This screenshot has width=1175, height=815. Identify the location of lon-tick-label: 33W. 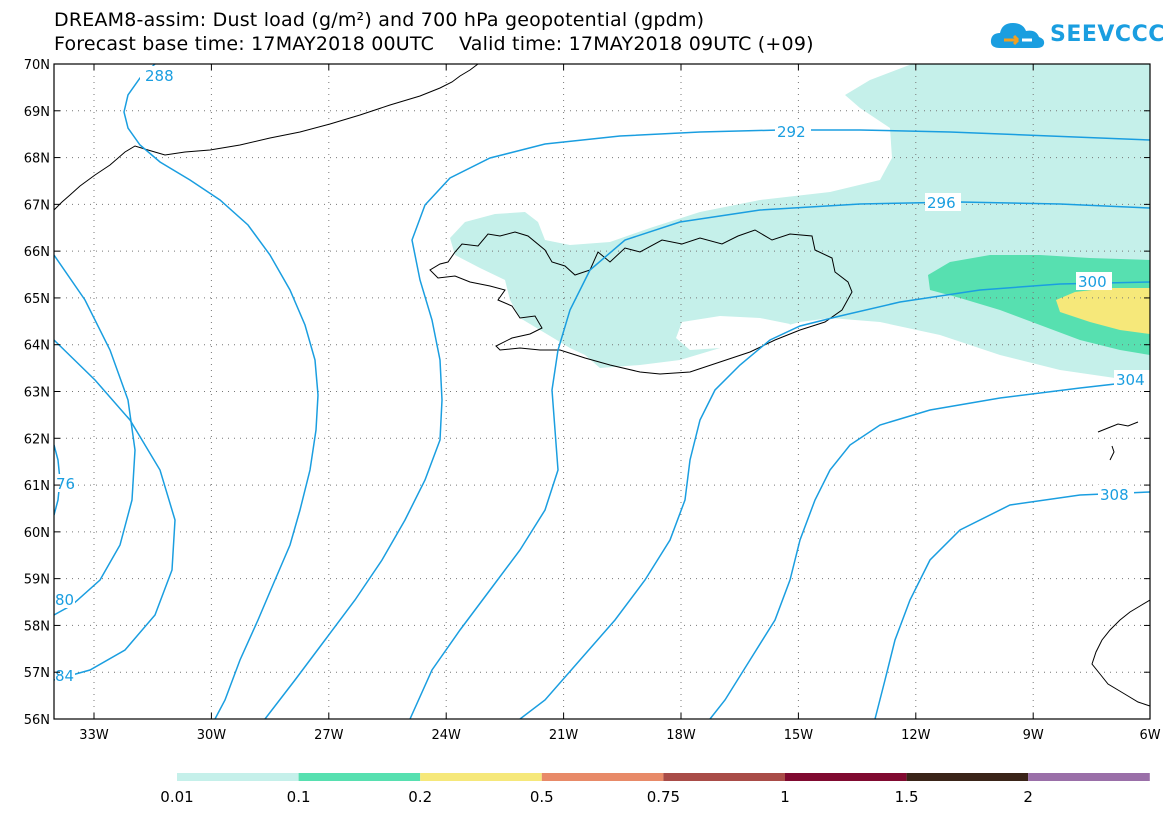
(94, 735).